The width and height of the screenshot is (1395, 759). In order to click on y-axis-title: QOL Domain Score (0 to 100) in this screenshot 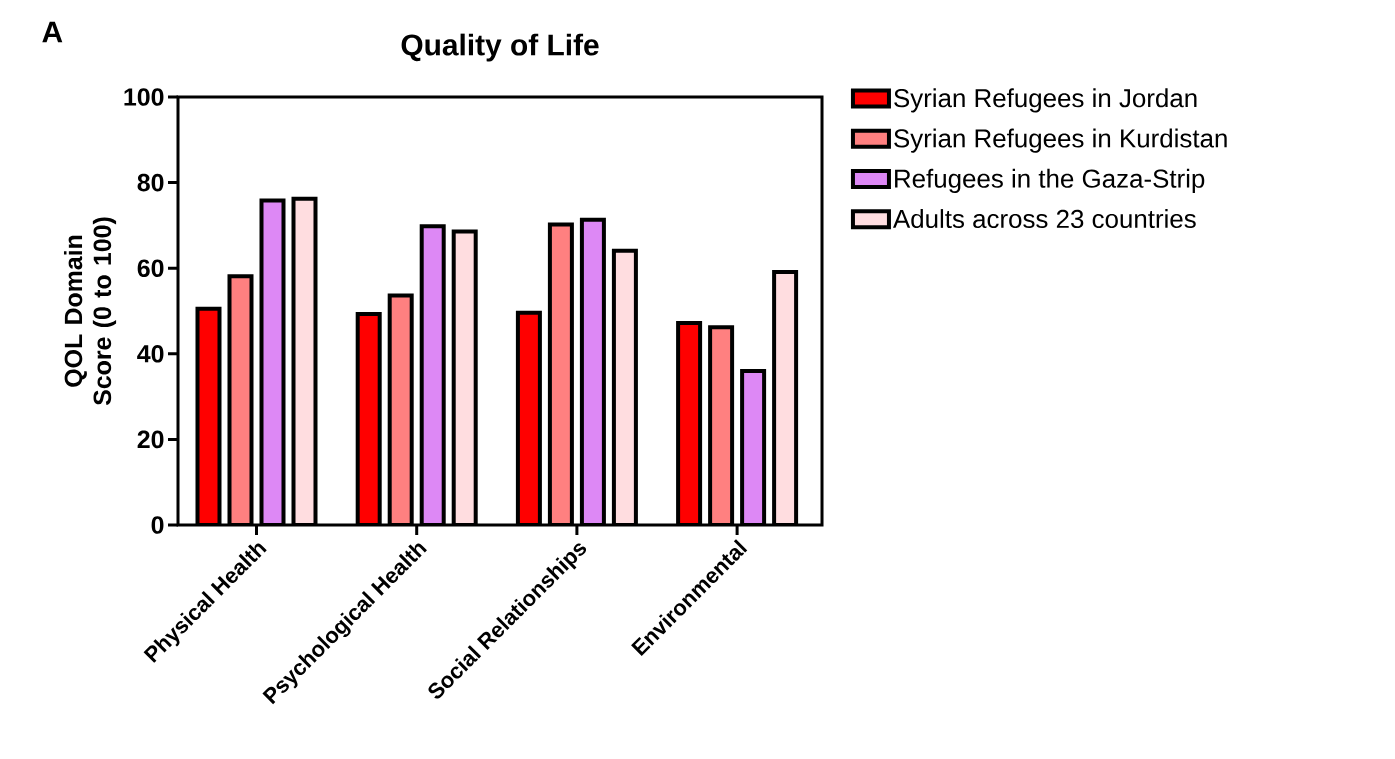, I will do `click(90, 311)`.